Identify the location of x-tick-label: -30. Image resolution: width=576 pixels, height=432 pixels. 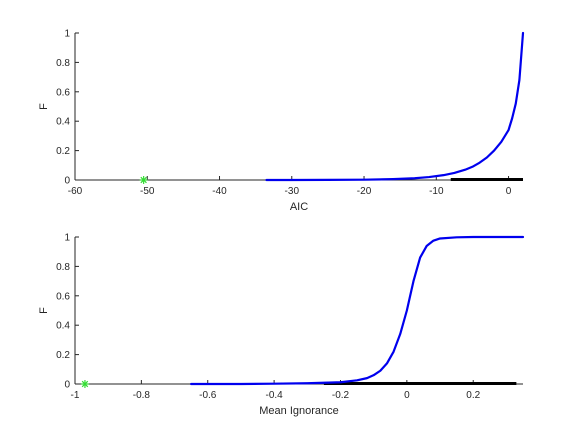
(292, 191).